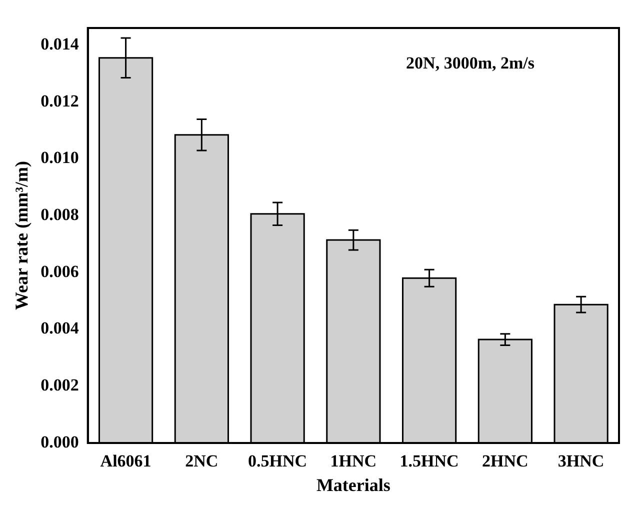 The height and width of the screenshot is (505, 635). I want to click on x-tick-label: 1.5HNC, so click(429, 461).